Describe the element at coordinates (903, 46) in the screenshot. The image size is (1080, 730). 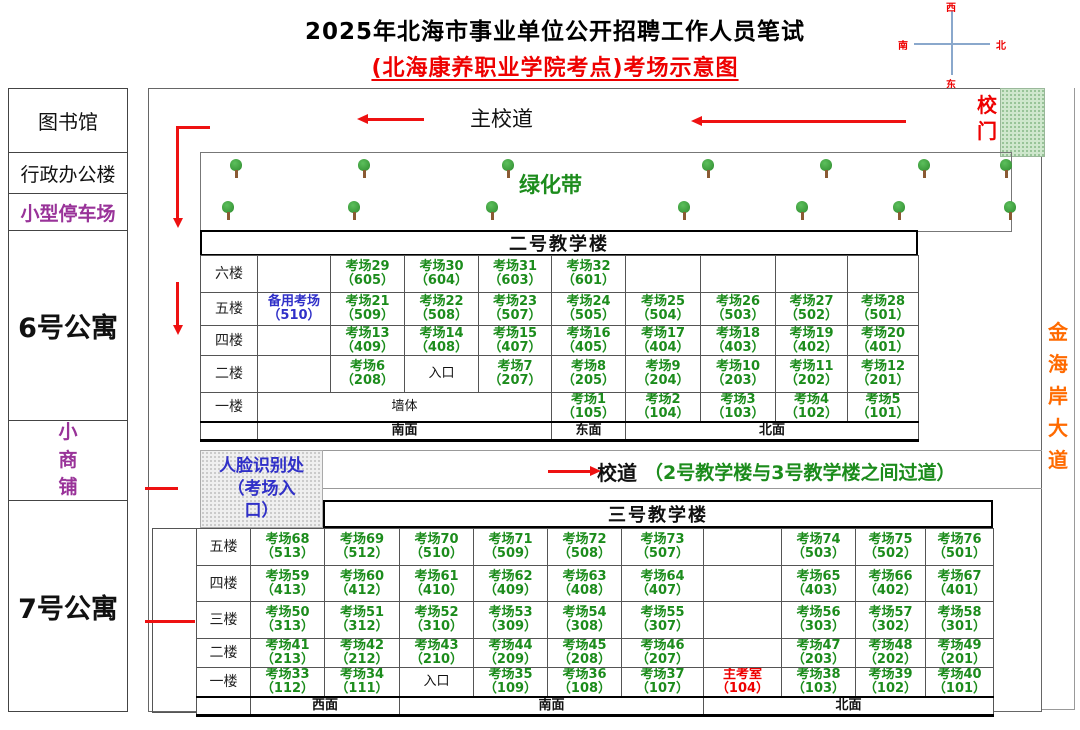
I see `compass-south-label: 南` at that location.